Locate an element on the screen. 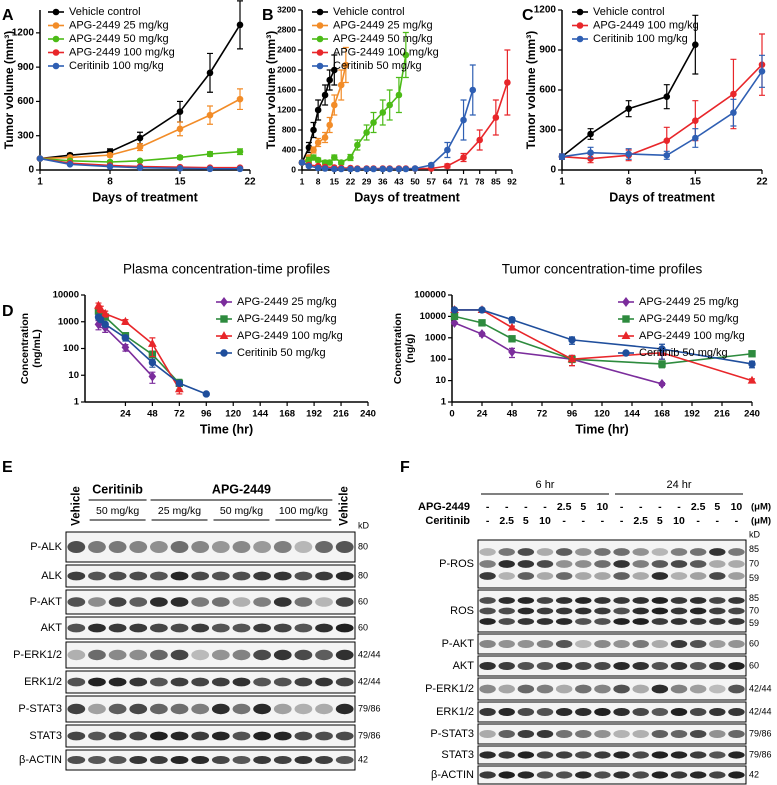 This screenshot has width=777, height=785. y-tick-label: 0 is located at coordinates (553, 170).